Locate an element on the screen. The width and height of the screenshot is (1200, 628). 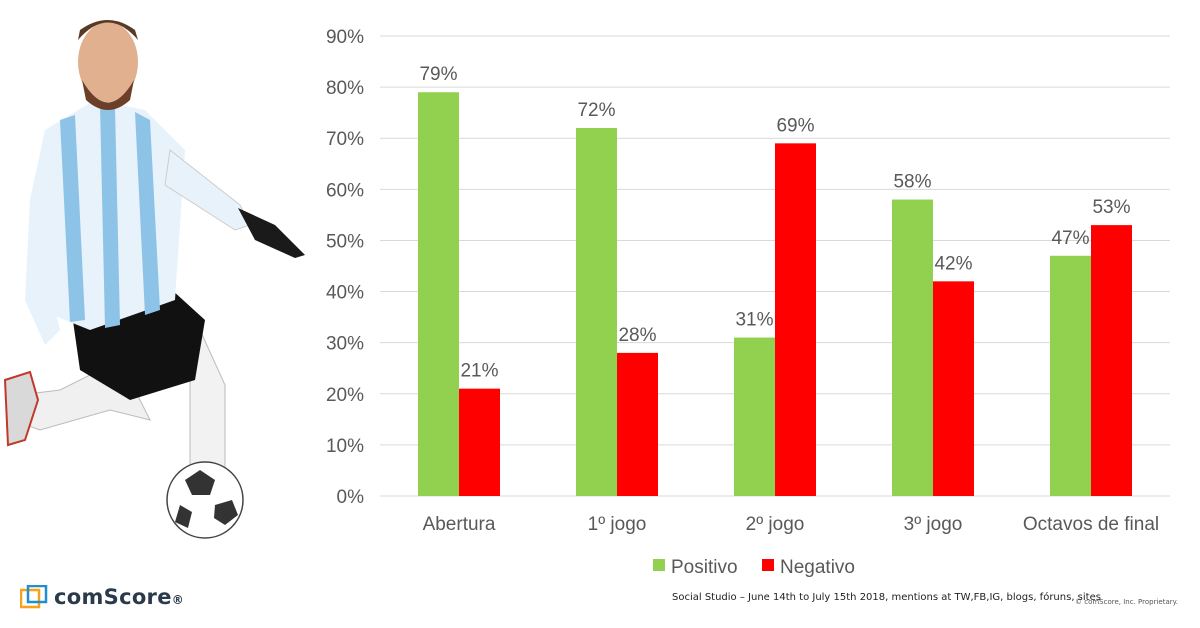
y-axis-tick-labels: 0% 10% 20% 30% 40% 50% 60% 70% 80% 90% is located at coordinates (345, 267).